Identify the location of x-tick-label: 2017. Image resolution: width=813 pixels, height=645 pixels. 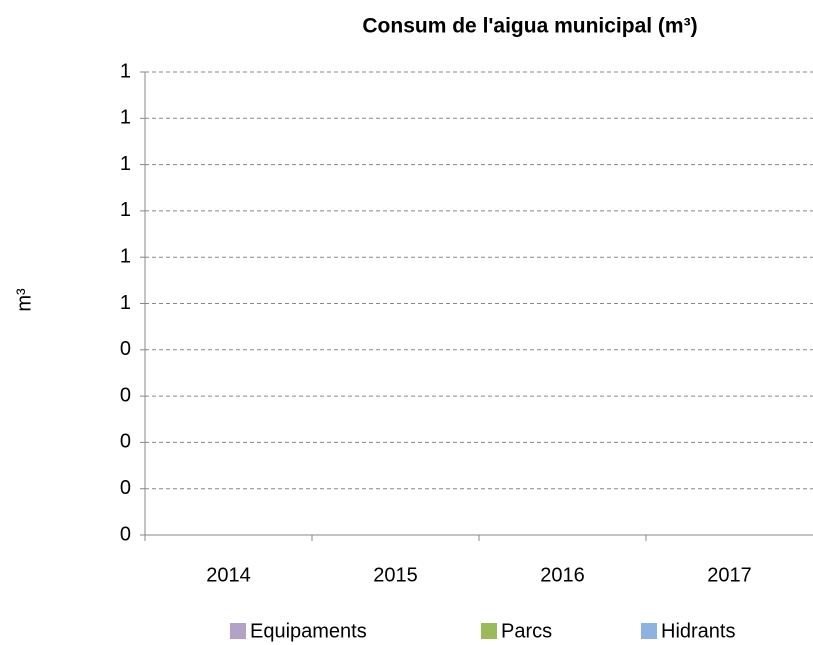
(729, 575).